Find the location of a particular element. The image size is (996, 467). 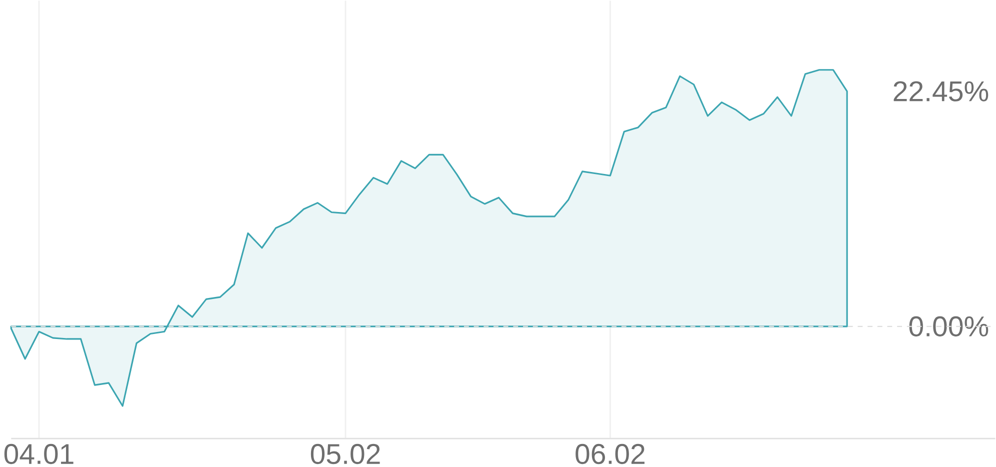

y-tick-label: 22.45% is located at coordinates (941, 91).